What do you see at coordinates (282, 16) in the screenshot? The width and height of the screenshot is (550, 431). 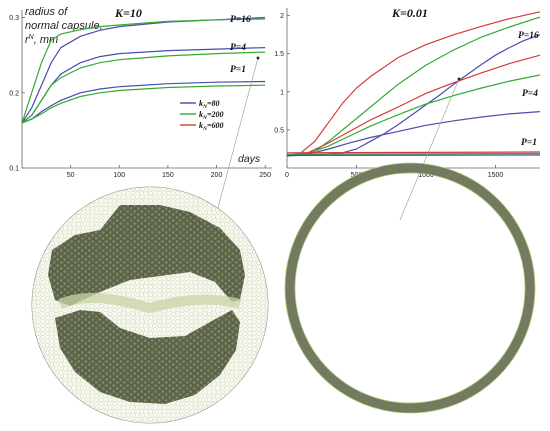 I see `right-ytick-label: 2` at bounding box center [282, 16].